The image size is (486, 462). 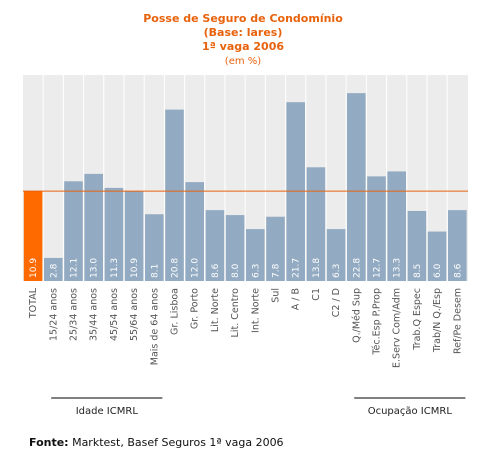 I want to click on category-label-0: TOTAL, so click(x=33, y=303).